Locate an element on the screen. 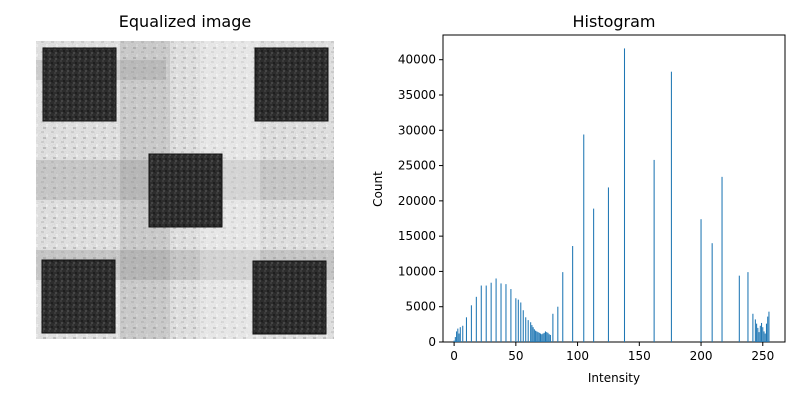 This screenshot has width=800, height=400. x-tick-label: 150 is located at coordinates (639, 356).